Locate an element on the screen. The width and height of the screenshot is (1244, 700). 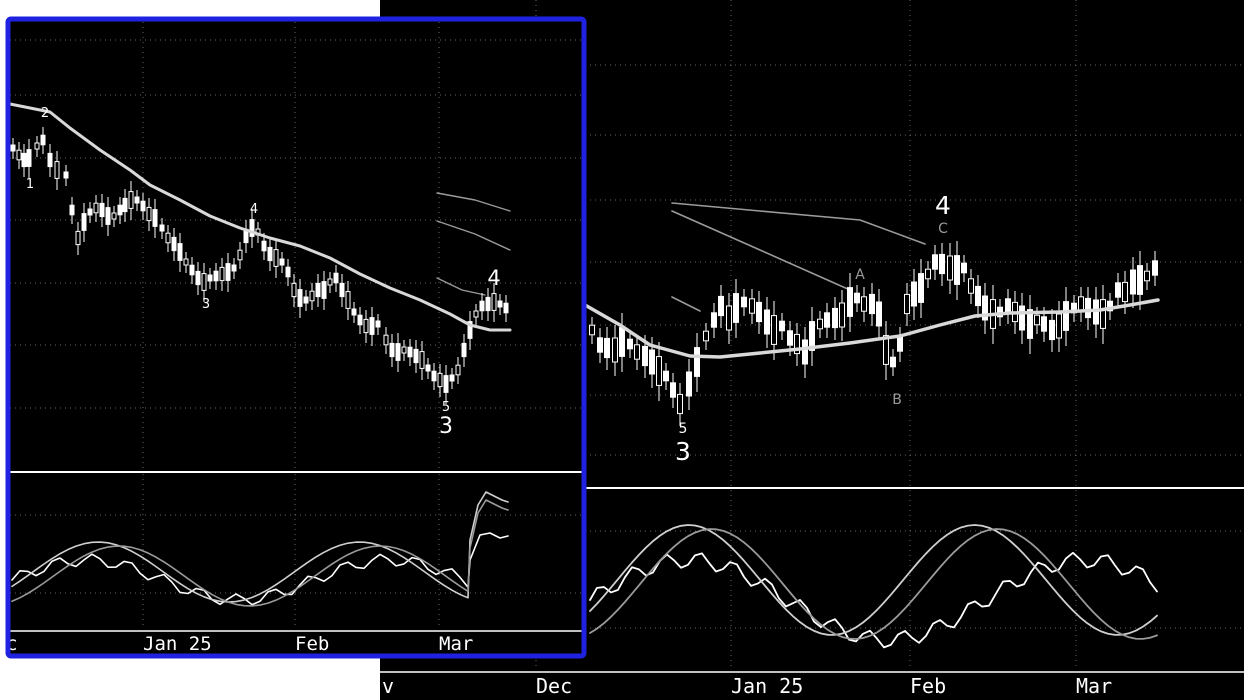
inset-moving-average is located at coordinates (260, 217).